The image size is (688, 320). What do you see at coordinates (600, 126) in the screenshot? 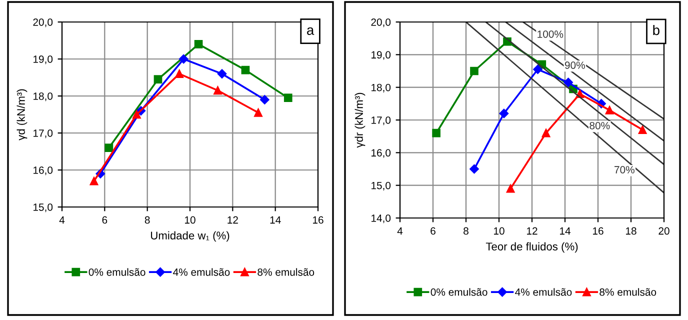
I see `annotation: 80%` at bounding box center [600, 126].